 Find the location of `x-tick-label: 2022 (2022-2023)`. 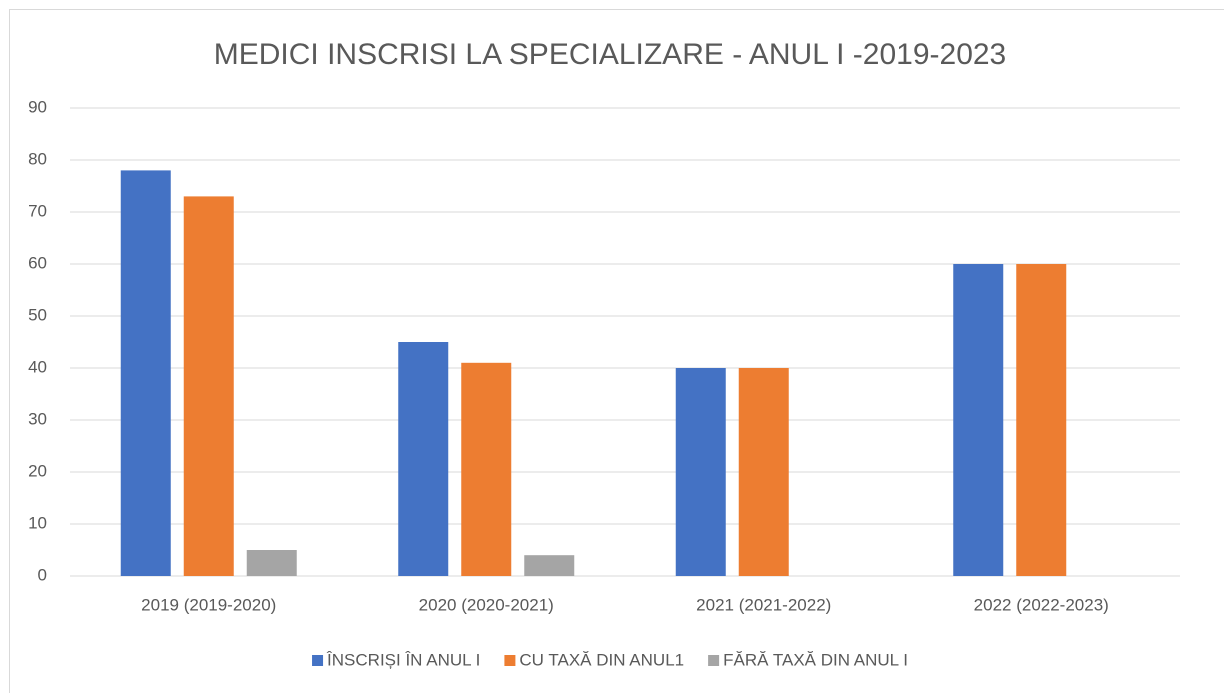

x-tick-label: 2022 (2022-2023) is located at coordinates (1041, 604).